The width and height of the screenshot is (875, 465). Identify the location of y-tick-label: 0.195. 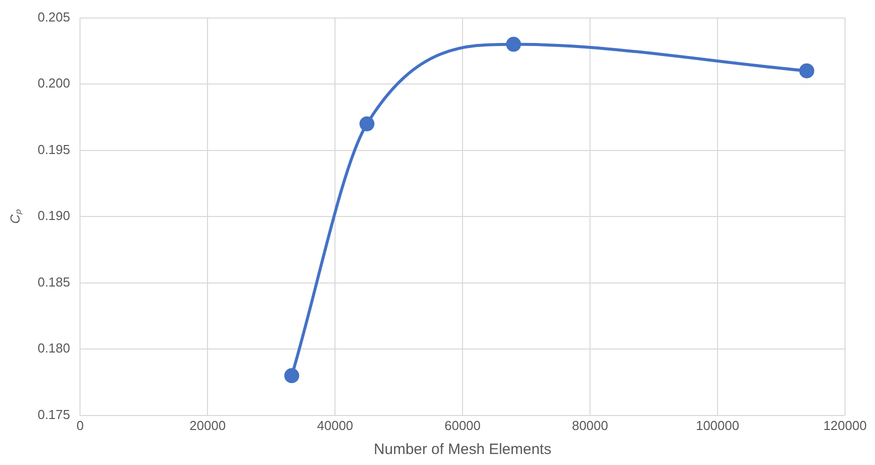
(54, 149).